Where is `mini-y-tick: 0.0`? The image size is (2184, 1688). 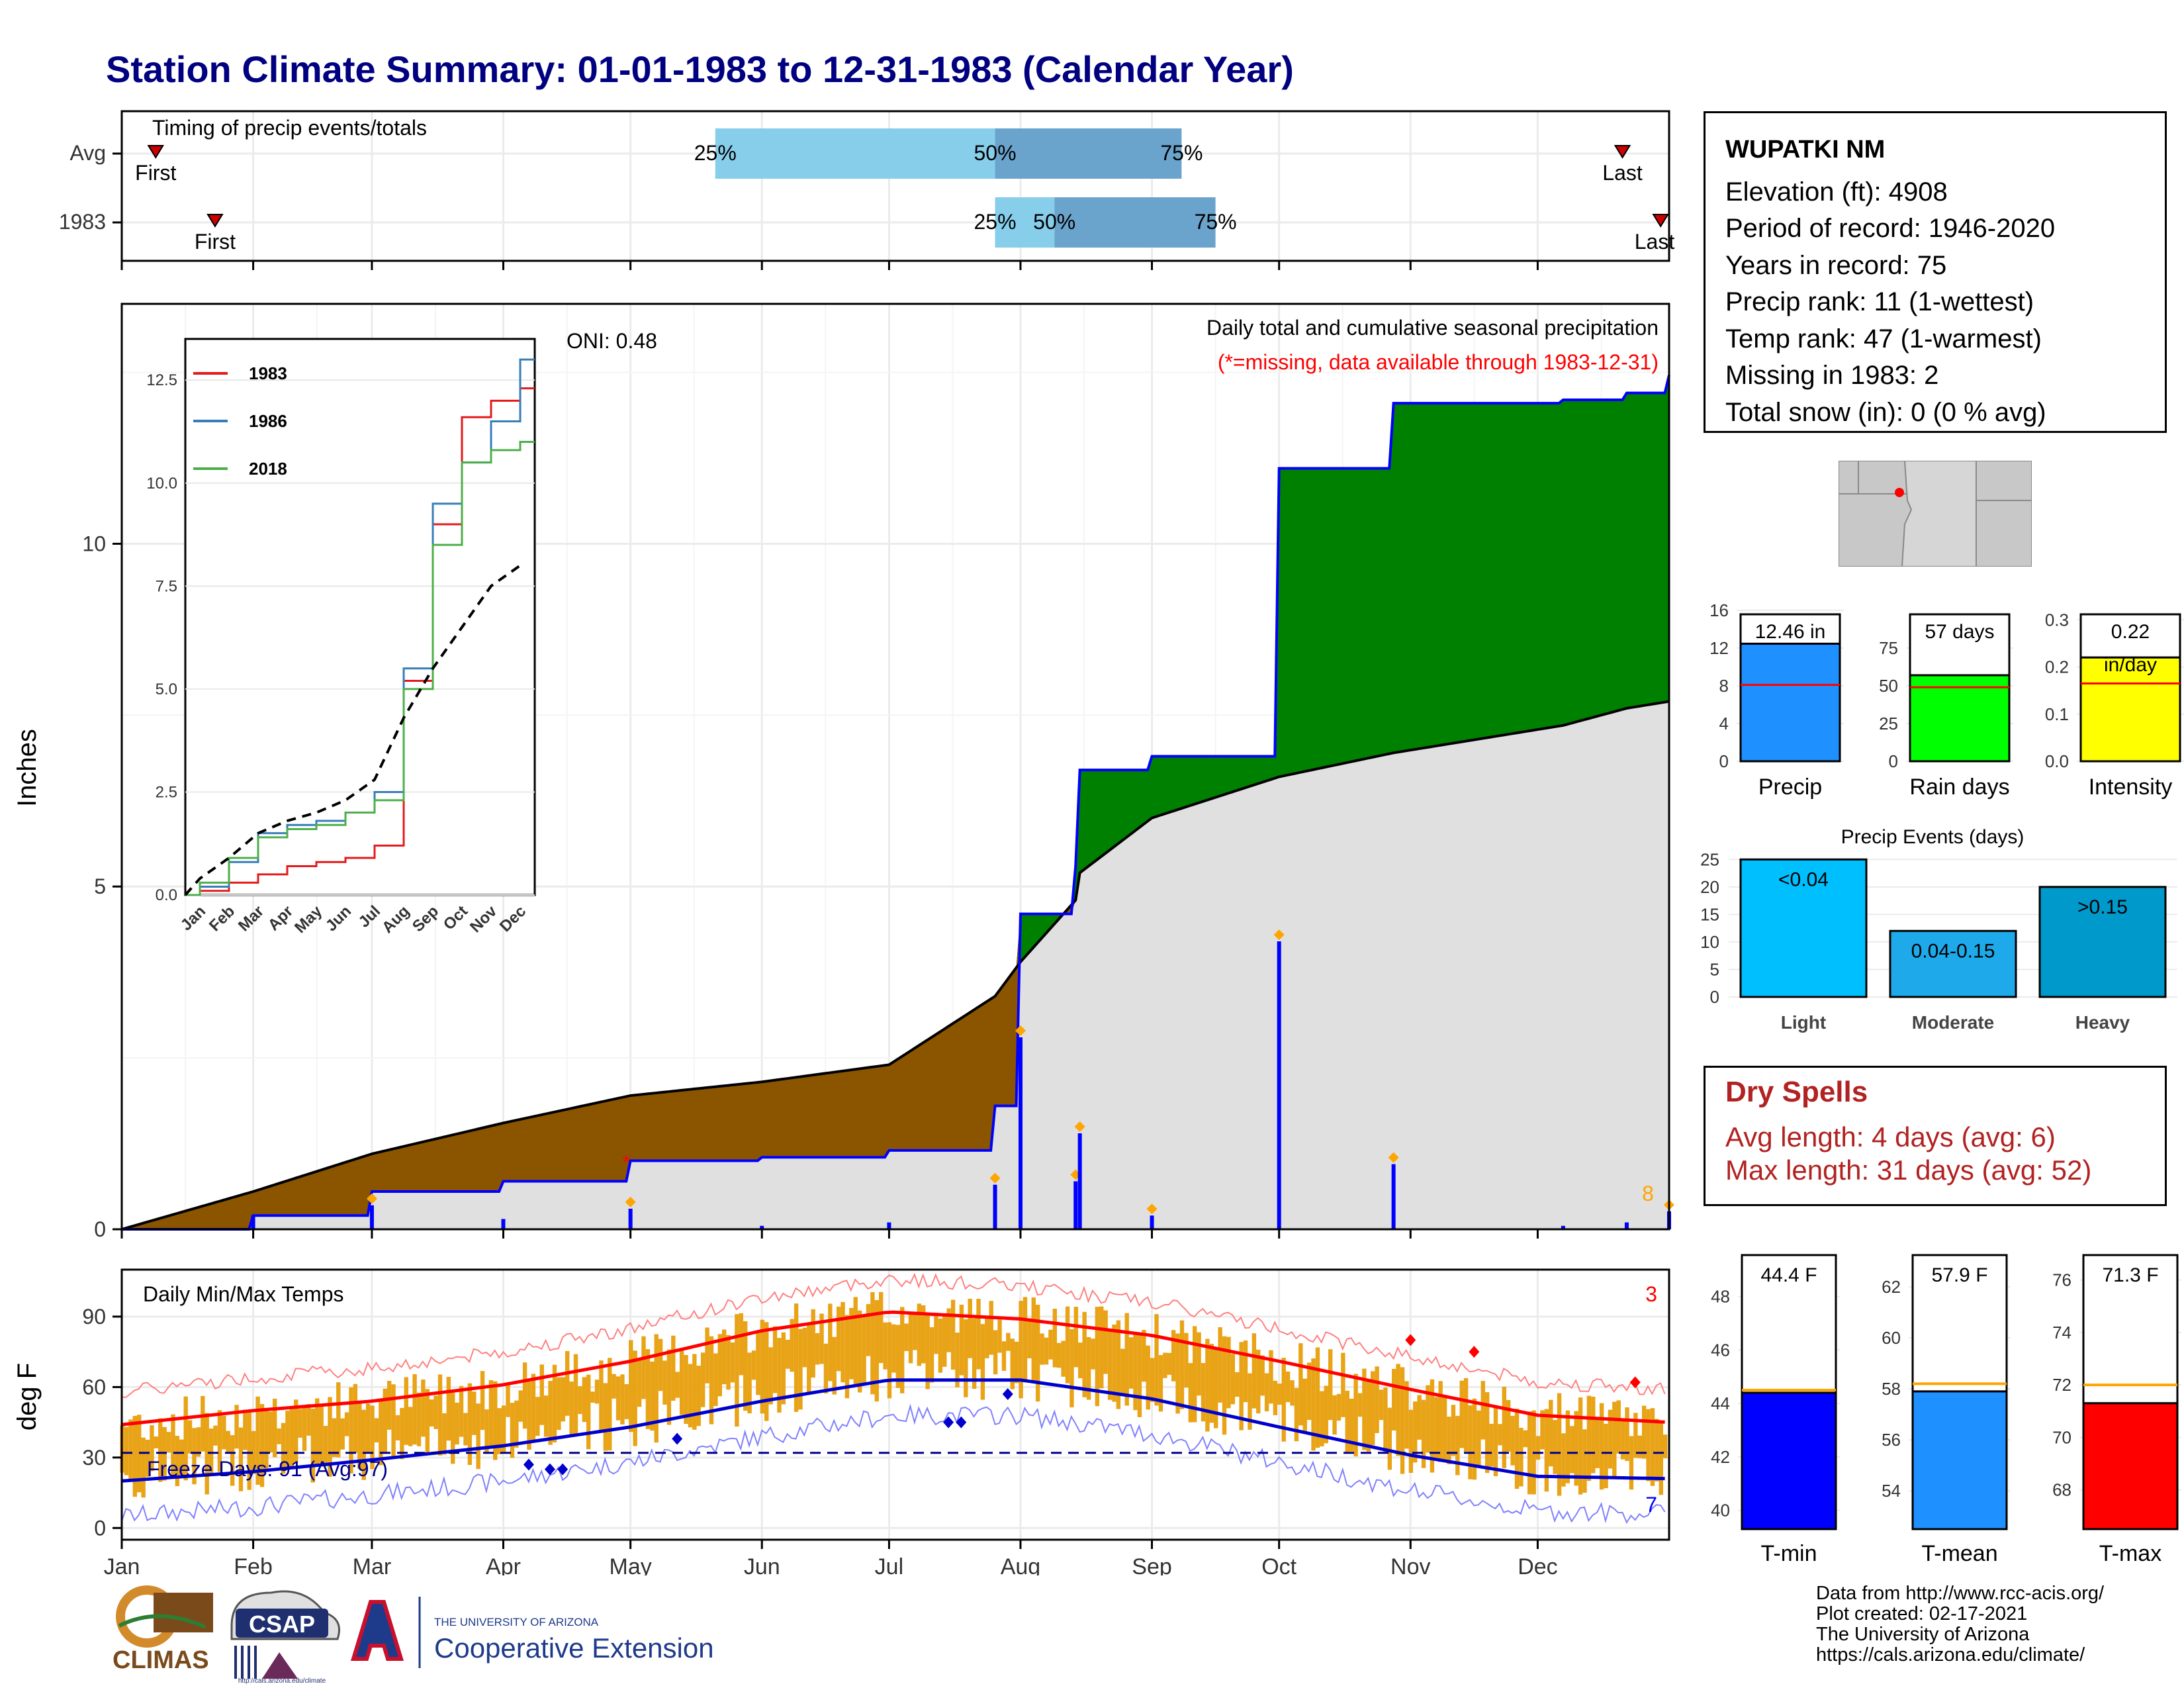
mini-y-tick: 0.0 is located at coordinates (2057, 761).